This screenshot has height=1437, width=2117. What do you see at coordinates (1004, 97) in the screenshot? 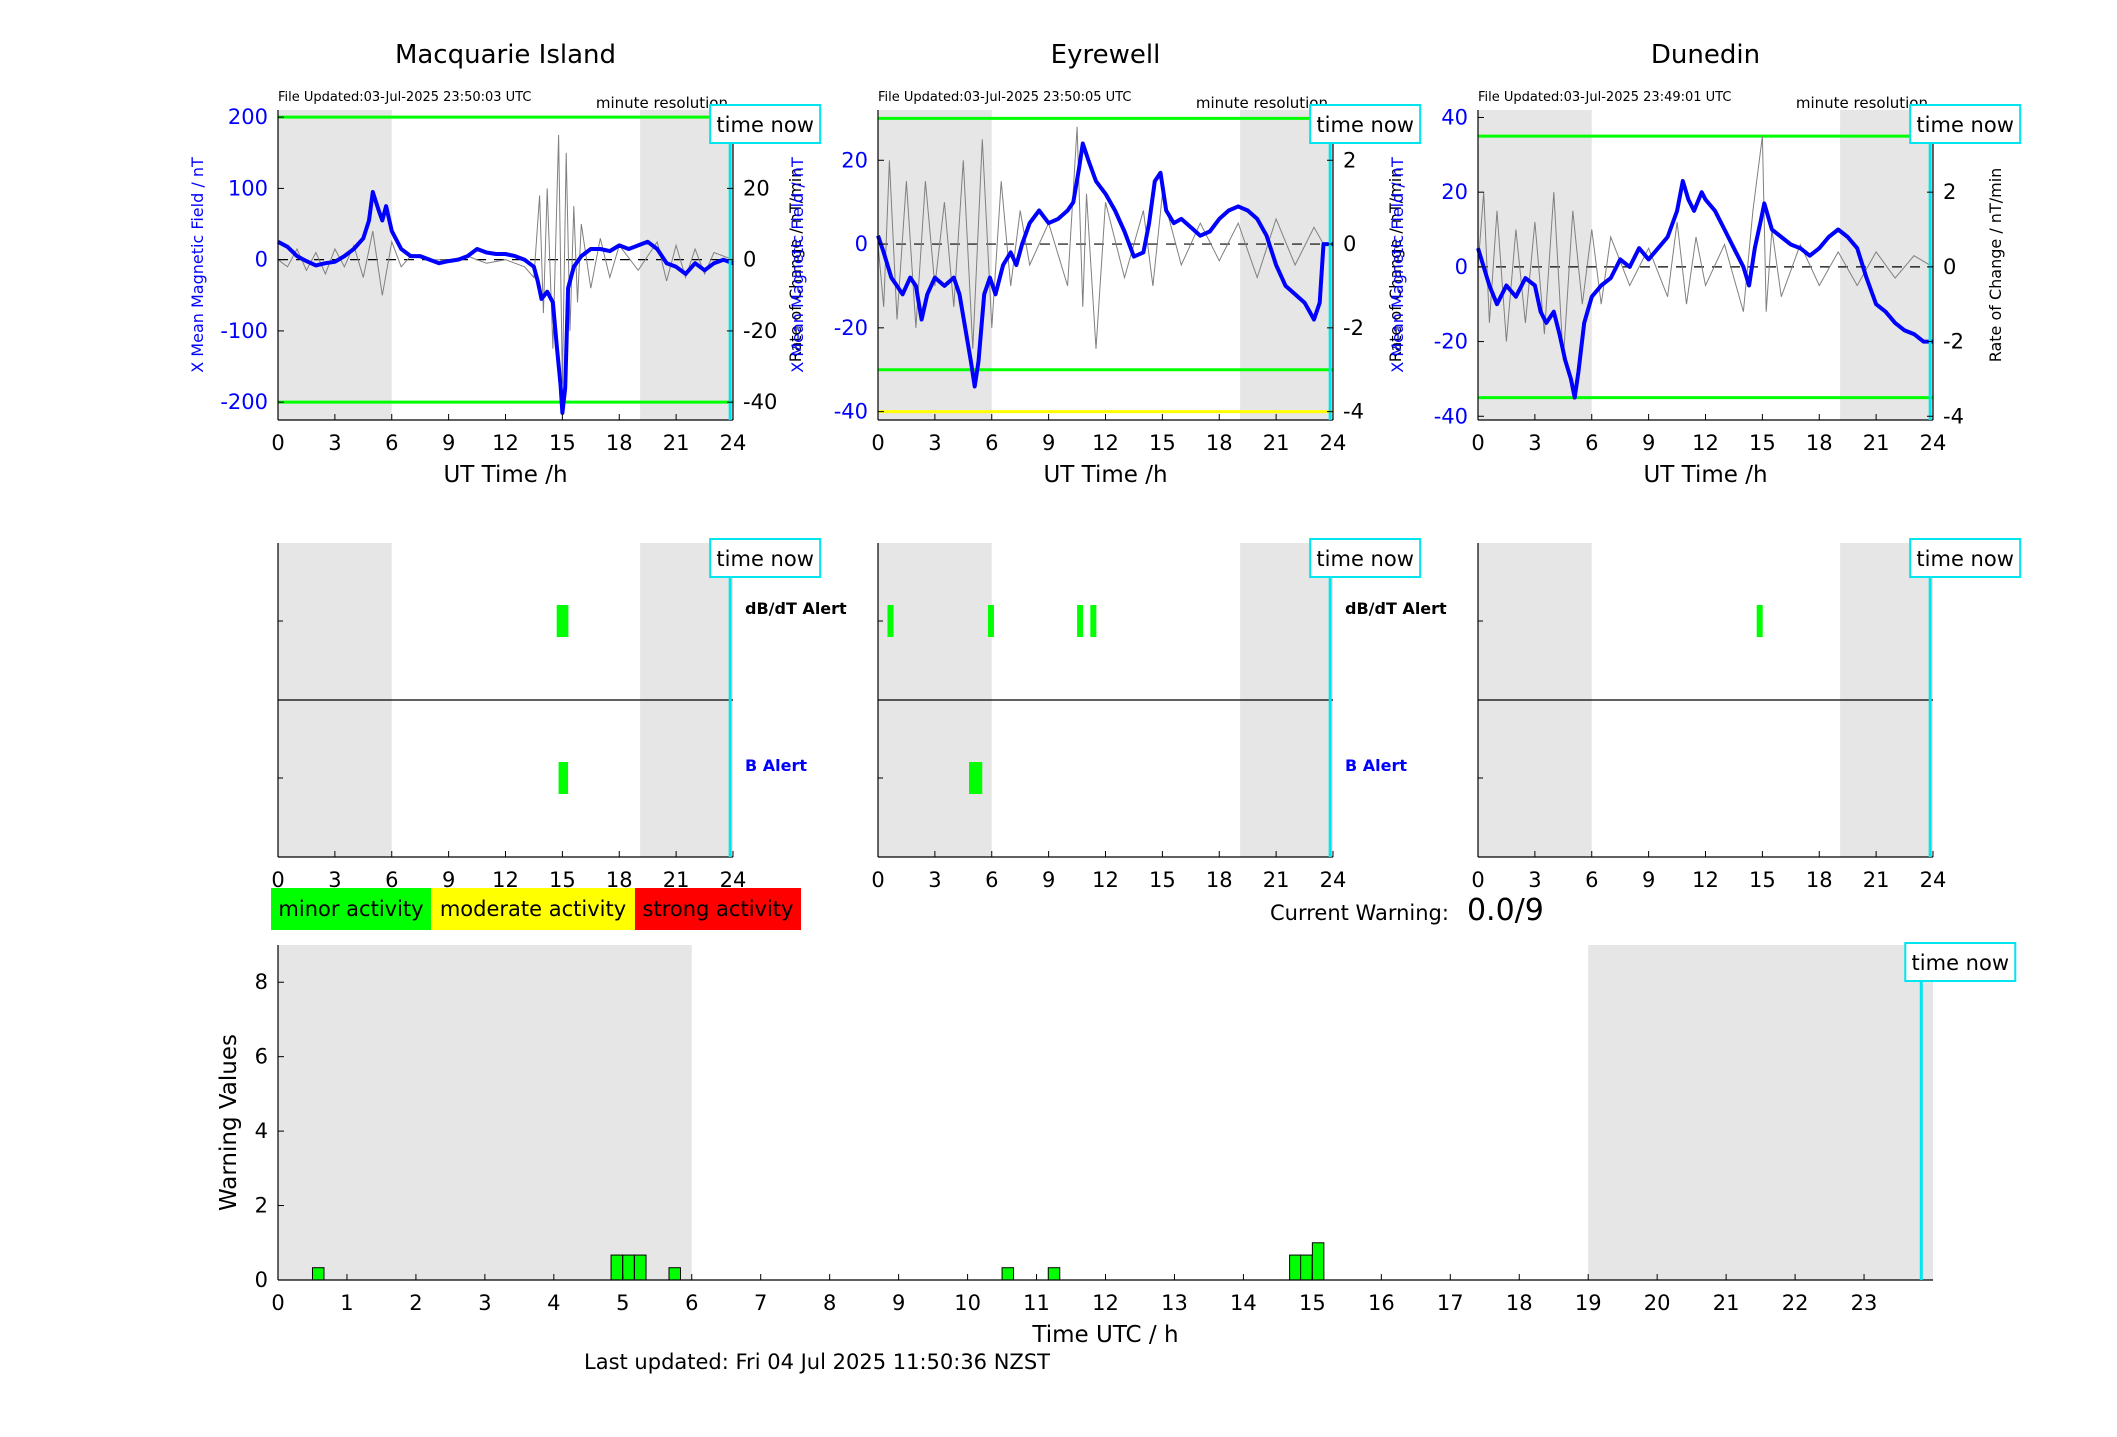
I see `file-updated-text: File Updated:03-Jul-2025 23:50:05 UTC` at bounding box center [1004, 97].